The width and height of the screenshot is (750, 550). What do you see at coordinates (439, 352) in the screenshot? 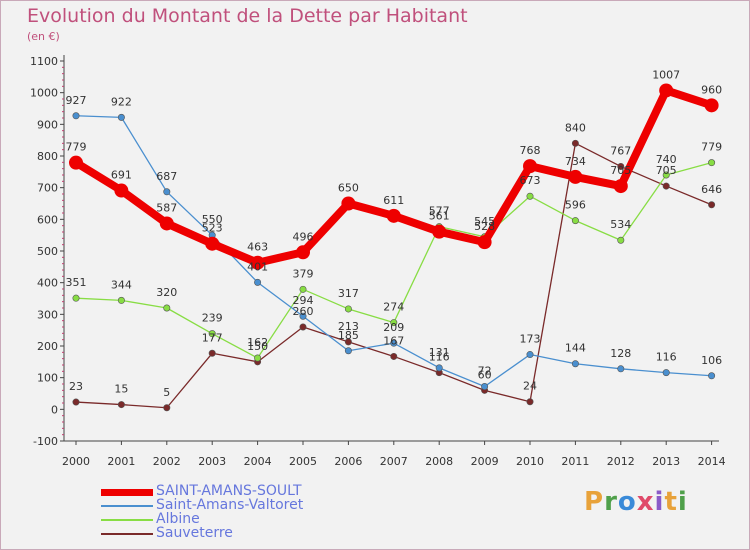
I see `data-label: 131` at bounding box center [439, 352].